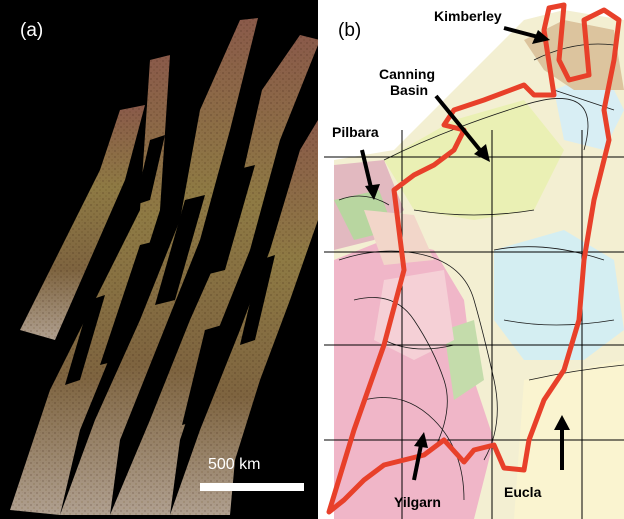 The width and height of the screenshot is (624, 519). Describe the element at coordinates (468, 16) in the screenshot. I see `region-label-kimberley: Kimberley` at that location.